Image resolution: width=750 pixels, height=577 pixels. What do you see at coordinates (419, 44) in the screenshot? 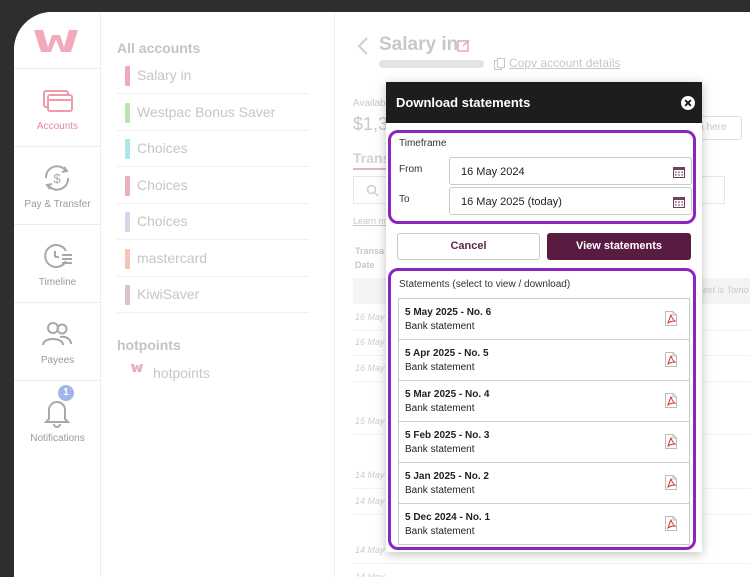
I see `account-title: Salary in` at bounding box center [419, 44].